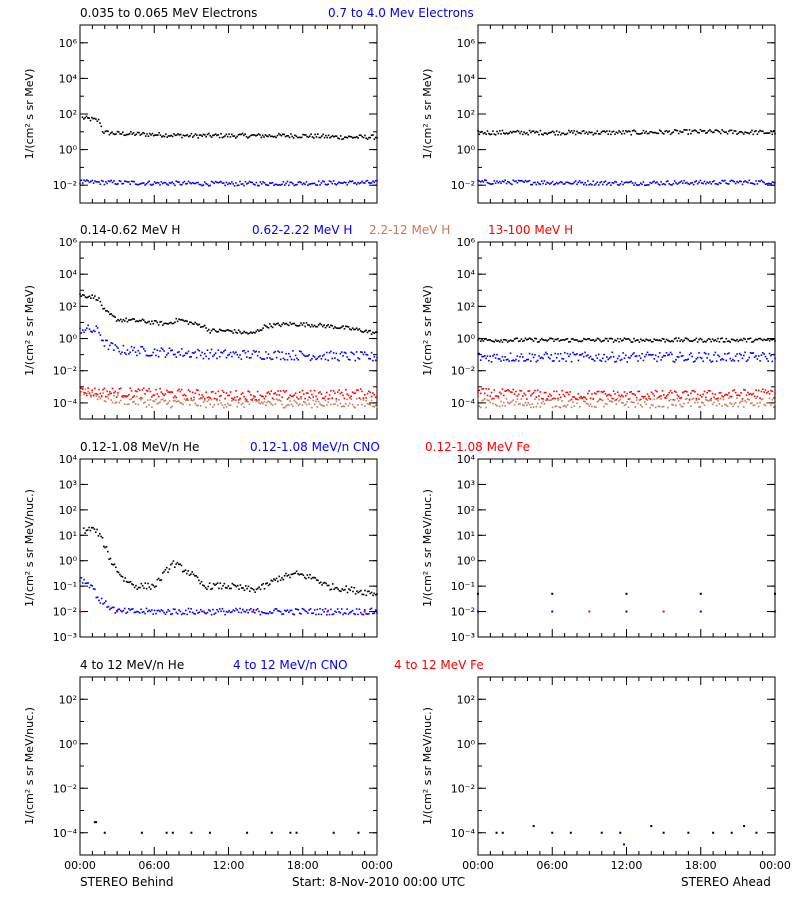 The width and height of the screenshot is (800, 900). Describe the element at coordinates (68, 150) in the screenshot. I see `y-tick-label: 10⁰` at that location.